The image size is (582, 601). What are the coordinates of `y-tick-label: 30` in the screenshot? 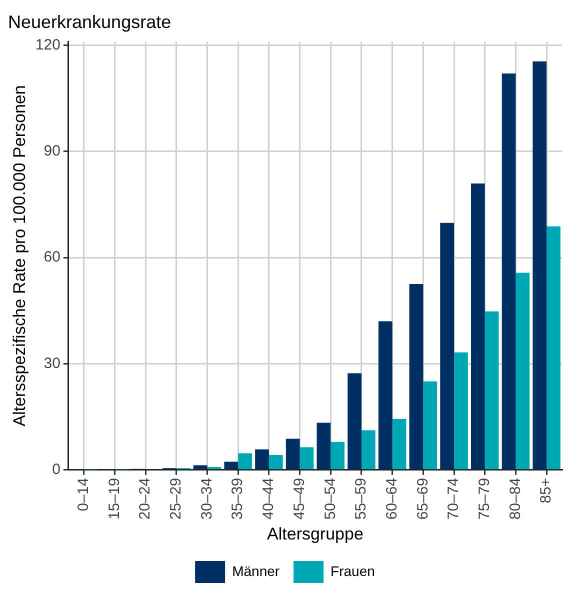 It's located at (52, 363).